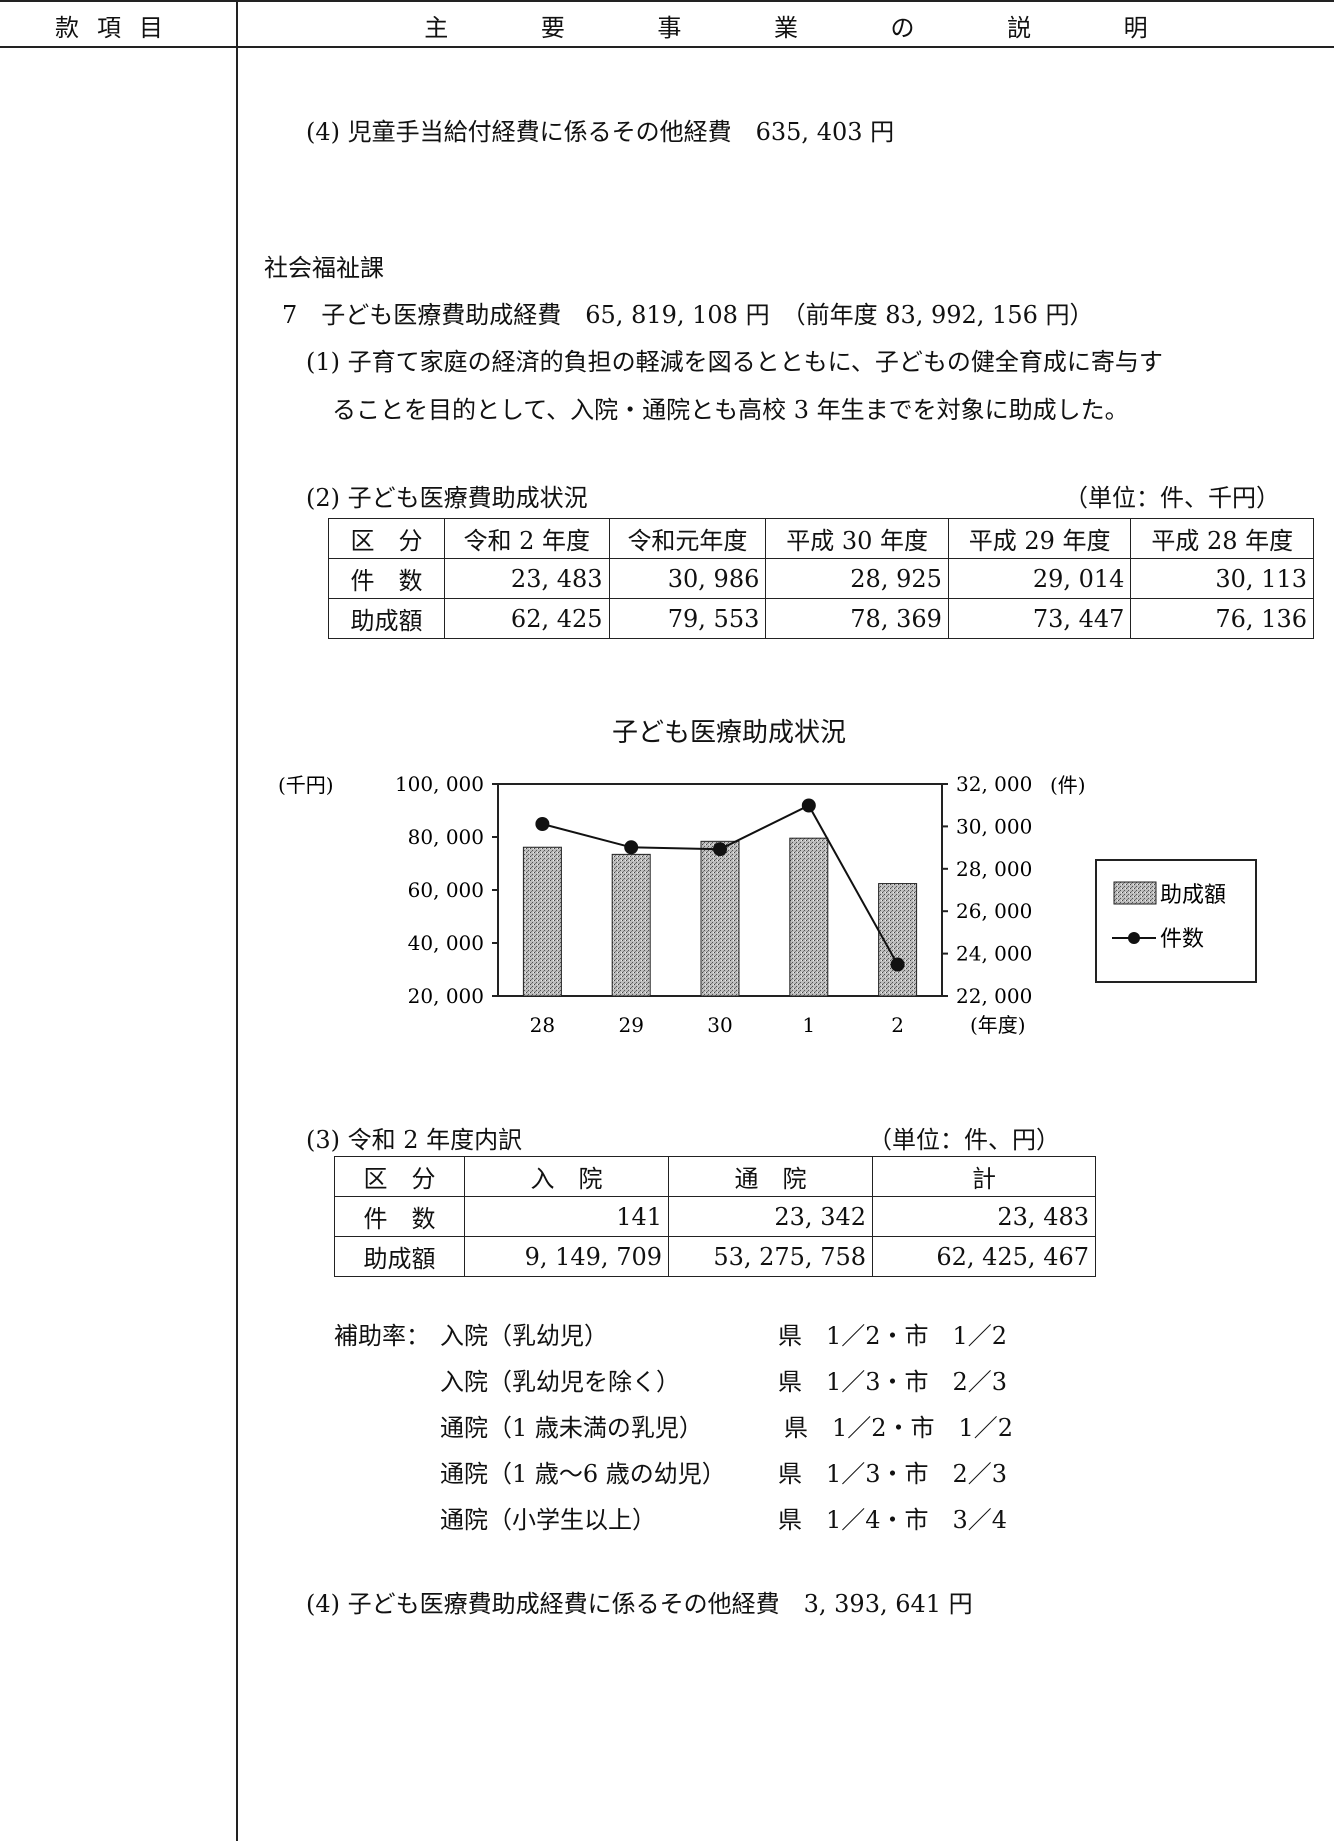 The width and height of the screenshot is (1334, 1841). I want to click on table-cell: 28, 925, so click(857, 578).